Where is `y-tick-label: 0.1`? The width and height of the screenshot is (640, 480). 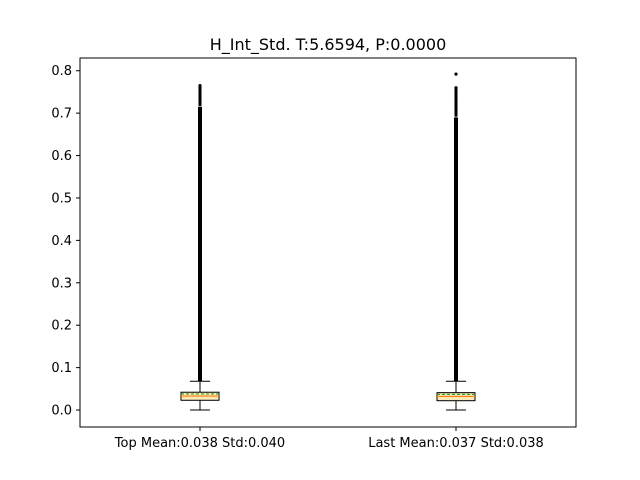 y-tick-label: 0.1 is located at coordinates (61, 368).